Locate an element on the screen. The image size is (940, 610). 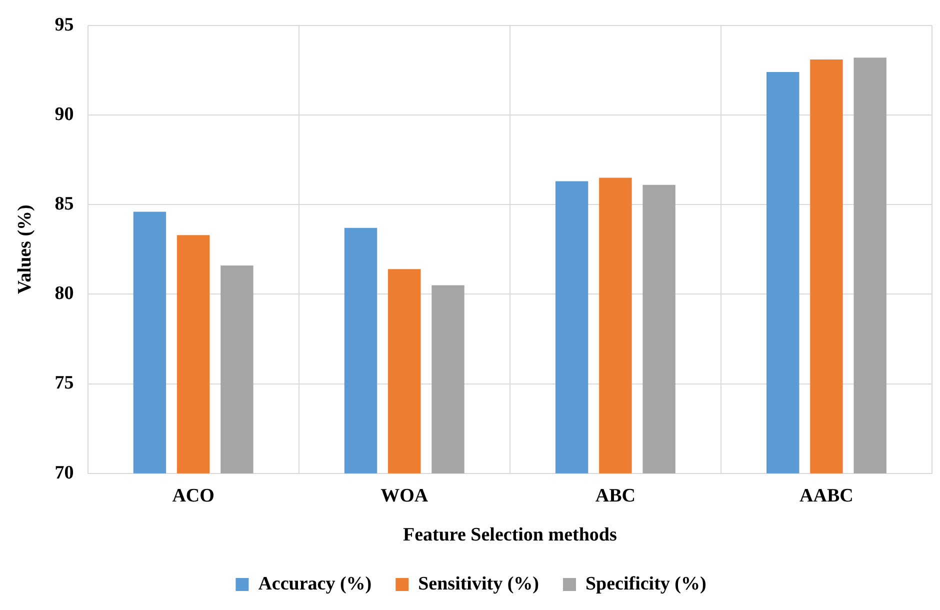
x-axis-title: Feature Selection methods is located at coordinates (509, 535).